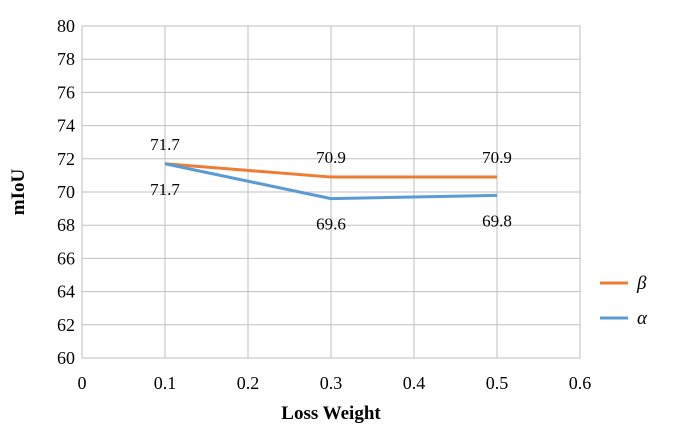 The image size is (677, 430). I want to click on x-tick-label: 0.2, so click(248, 383).